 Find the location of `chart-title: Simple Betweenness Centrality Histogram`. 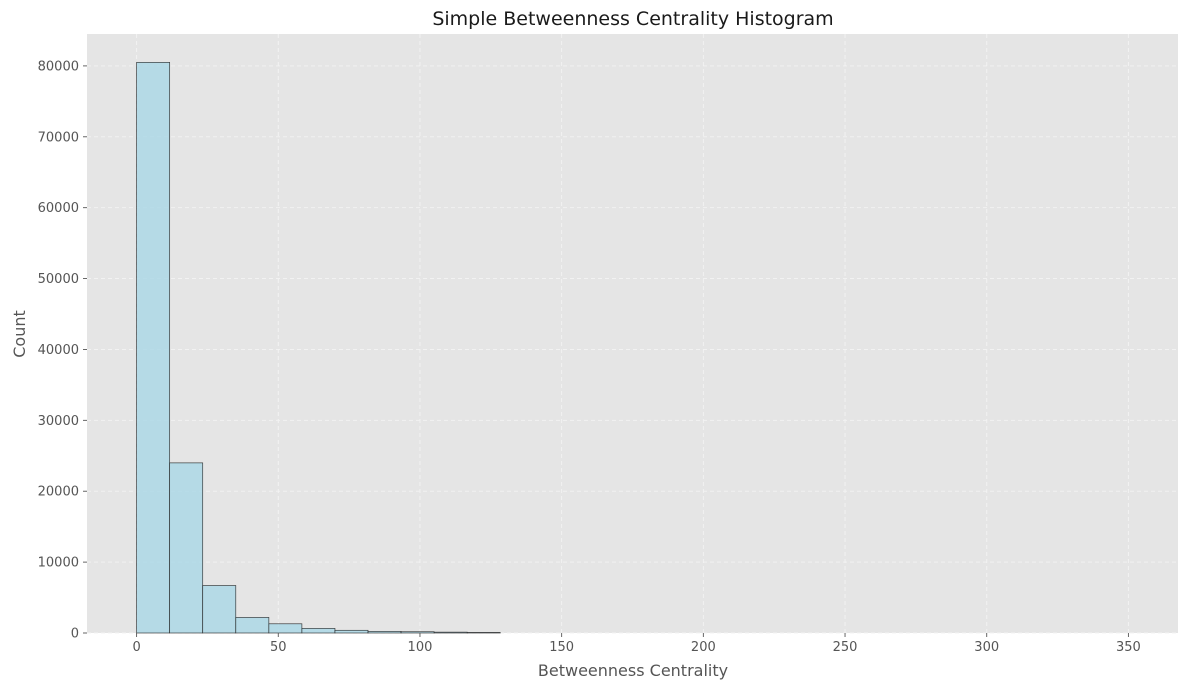

chart-title: Simple Betweenness Centrality Histogram is located at coordinates (632, 19).